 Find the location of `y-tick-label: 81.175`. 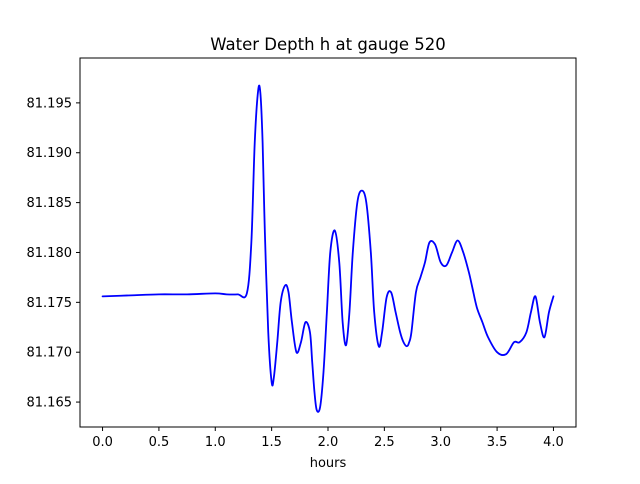

y-tick-label: 81.175 is located at coordinates (50, 303).